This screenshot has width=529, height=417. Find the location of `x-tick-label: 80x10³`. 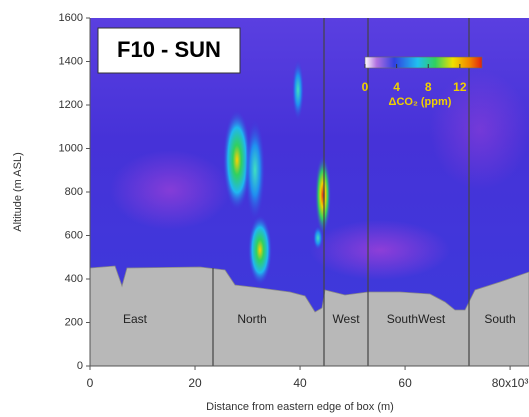

x-tick-label: 80x10³ is located at coordinates (510, 383).